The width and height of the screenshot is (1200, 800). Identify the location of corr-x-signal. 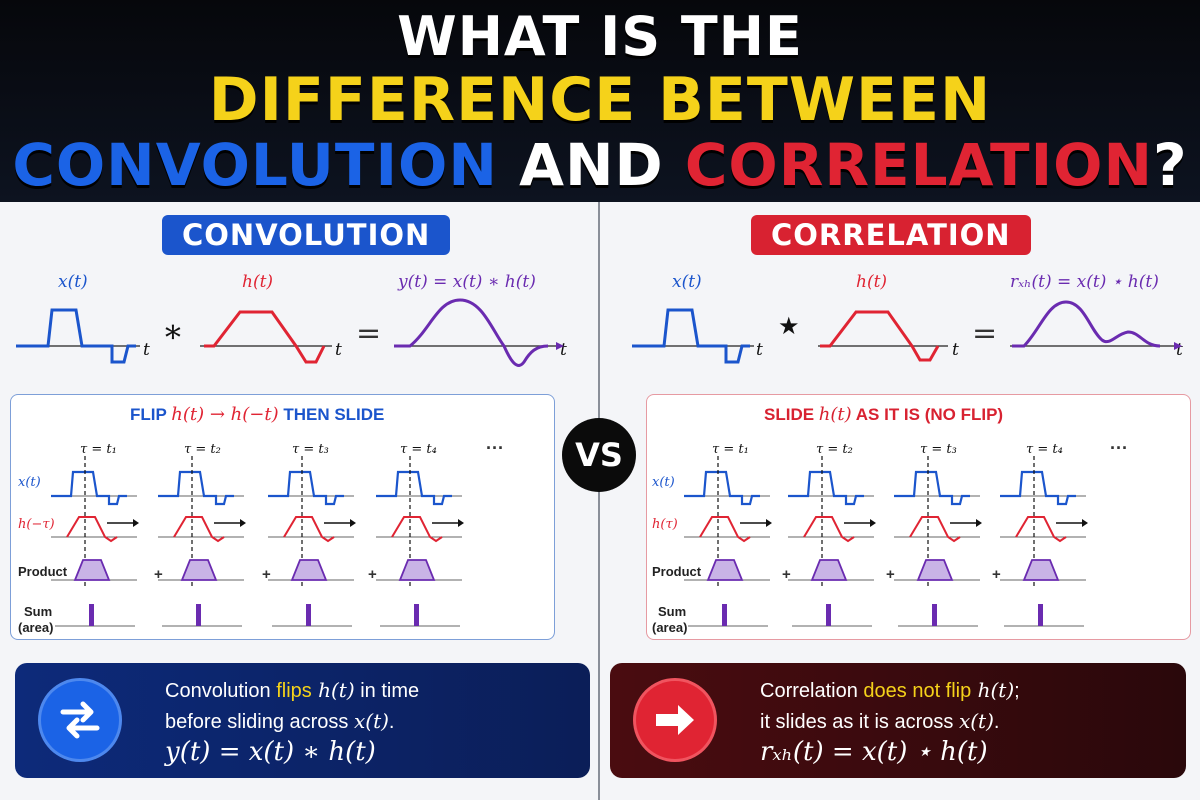
(693, 336).